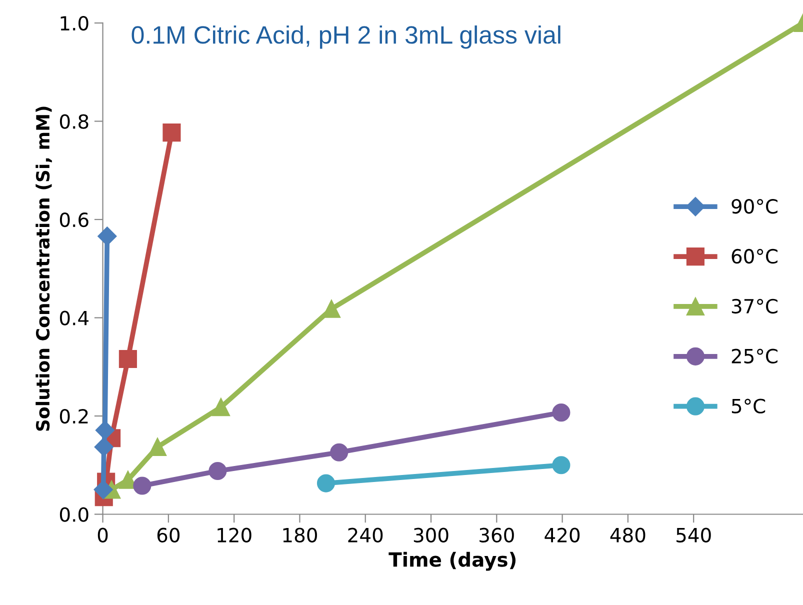 Image resolution: width=803 pixels, height=605 pixels. Describe the element at coordinates (74, 416) in the screenshot. I see `y-tick-label: 0.2` at that location.